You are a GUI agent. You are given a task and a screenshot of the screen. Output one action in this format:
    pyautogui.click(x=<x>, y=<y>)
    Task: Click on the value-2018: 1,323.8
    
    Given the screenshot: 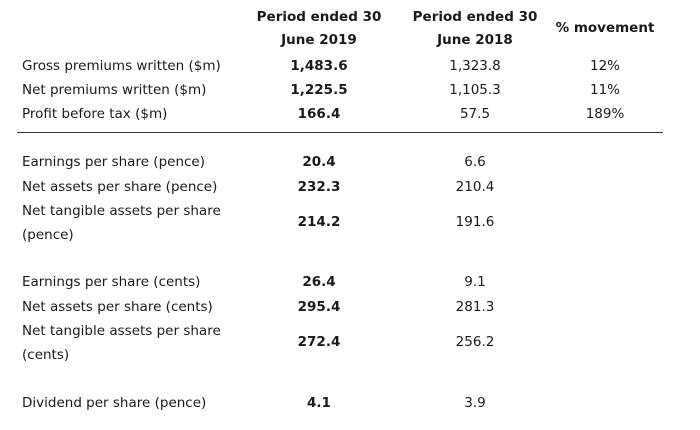 What is the action you would take?
    pyautogui.click(x=475, y=66)
    